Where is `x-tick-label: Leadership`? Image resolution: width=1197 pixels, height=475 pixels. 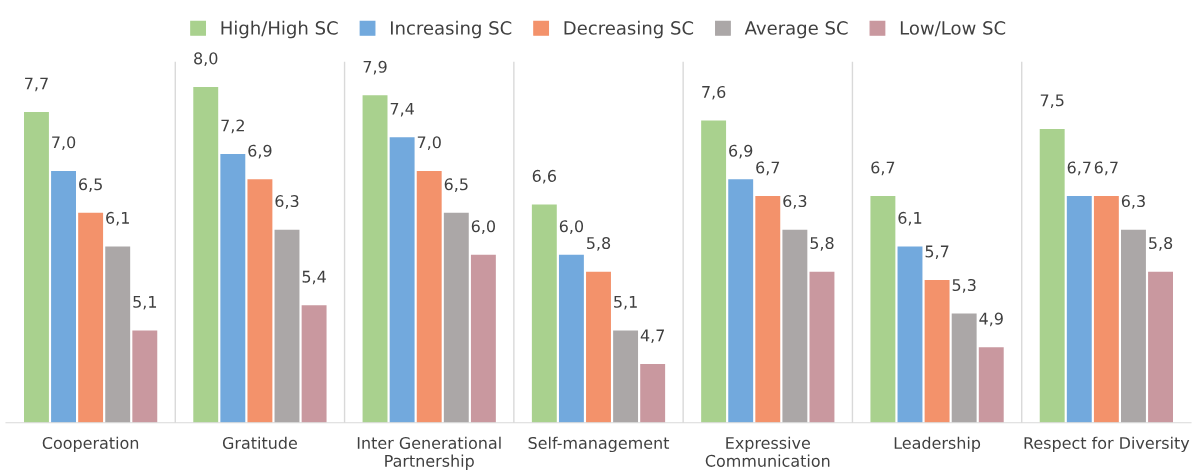
x-tick-label: Leadership is located at coordinates (937, 444).